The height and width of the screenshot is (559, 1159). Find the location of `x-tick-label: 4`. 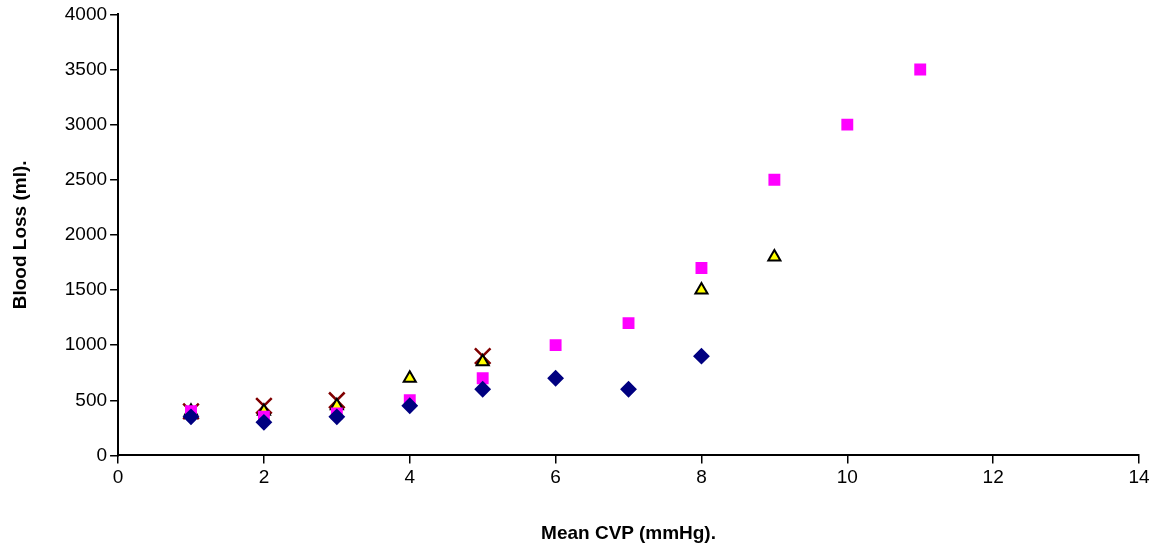

x-tick-label: 4 is located at coordinates (410, 477).